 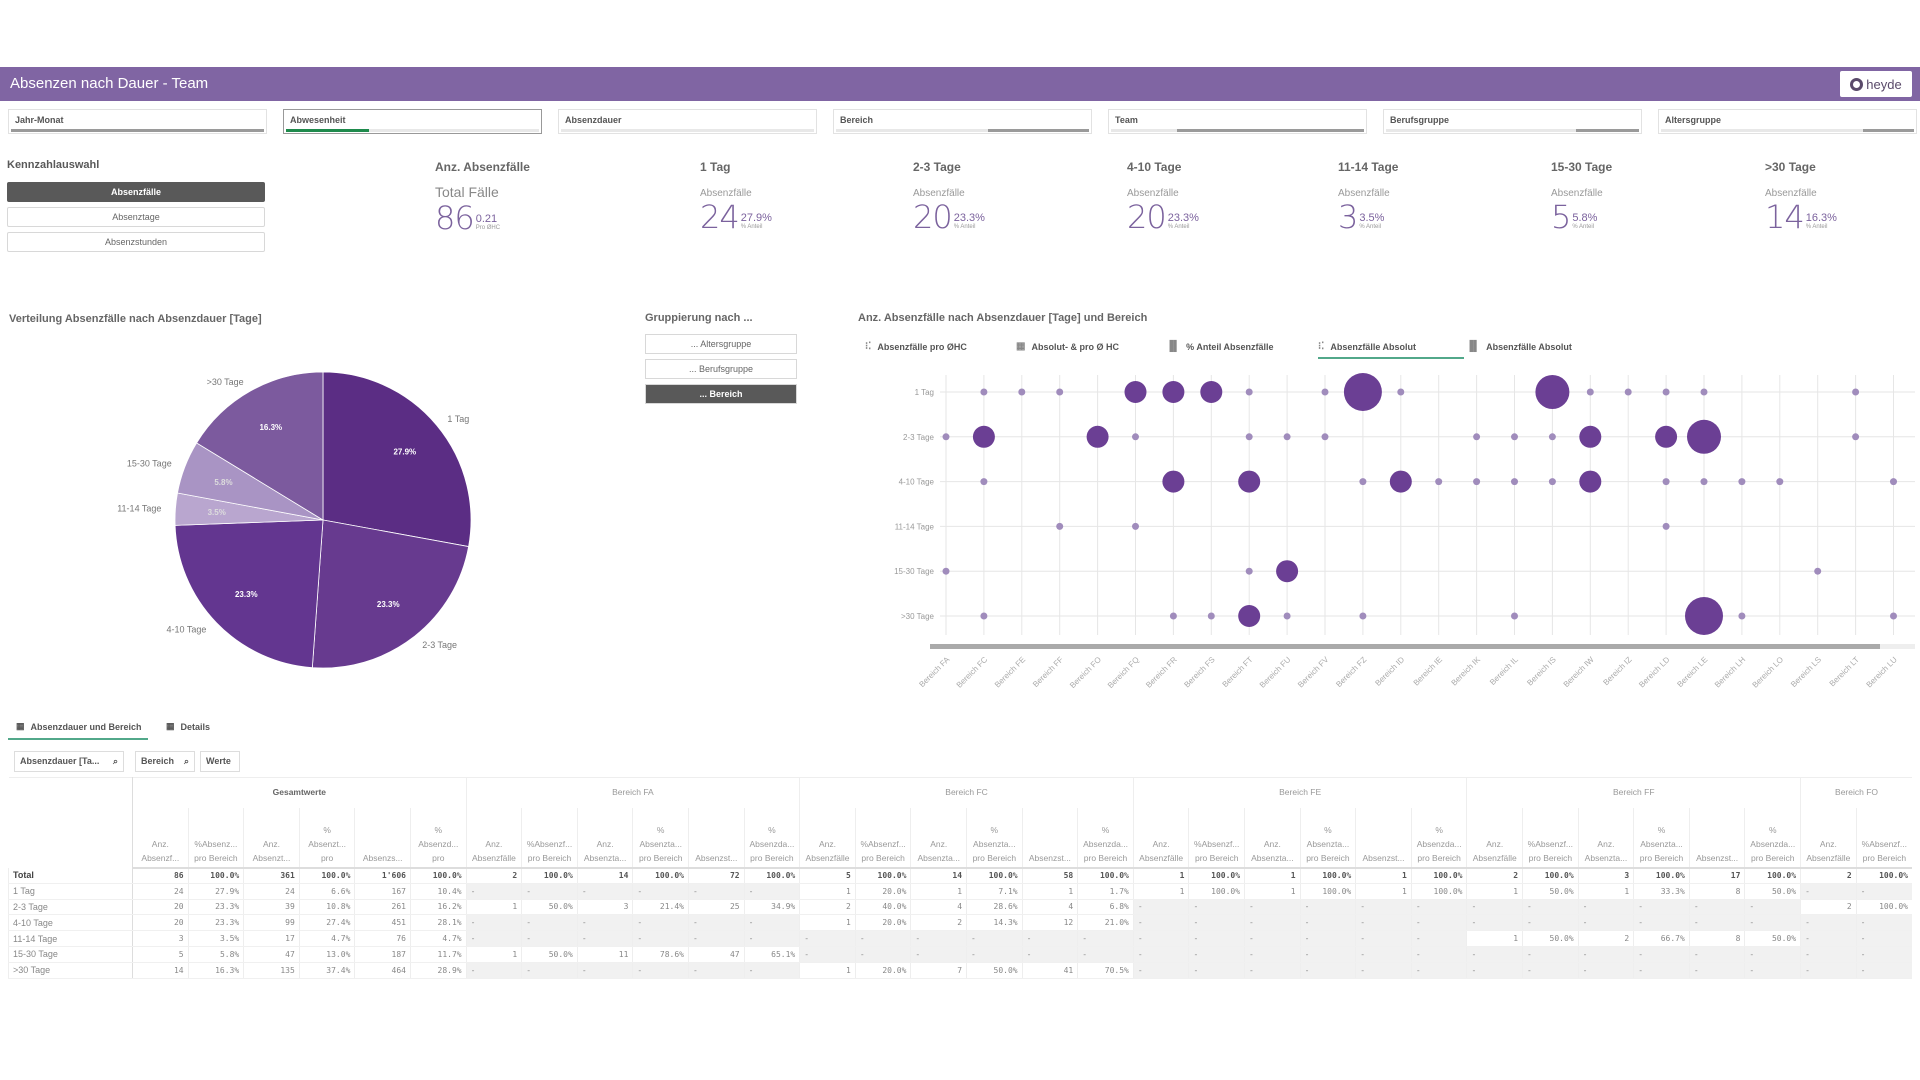 I want to click on chart-tab: ▐▌ Absenzfälle Absolut, so click(x=1519, y=349).